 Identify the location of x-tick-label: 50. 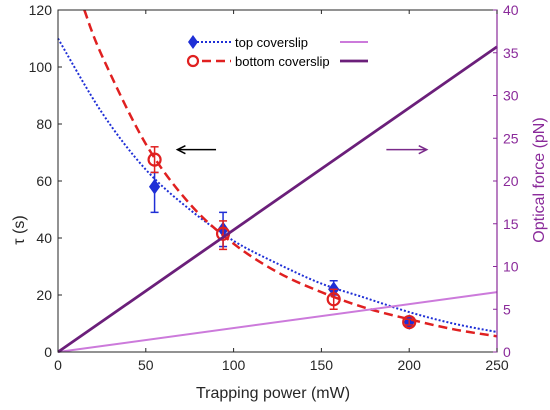
(146, 365).